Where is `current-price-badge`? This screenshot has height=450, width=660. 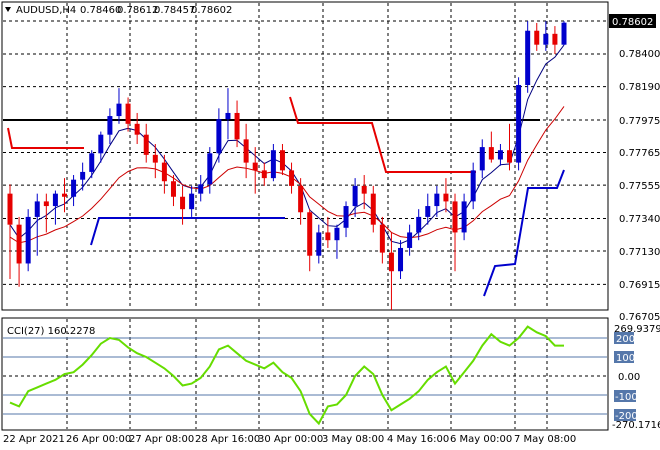 current-price-badge is located at coordinates (632, 21).